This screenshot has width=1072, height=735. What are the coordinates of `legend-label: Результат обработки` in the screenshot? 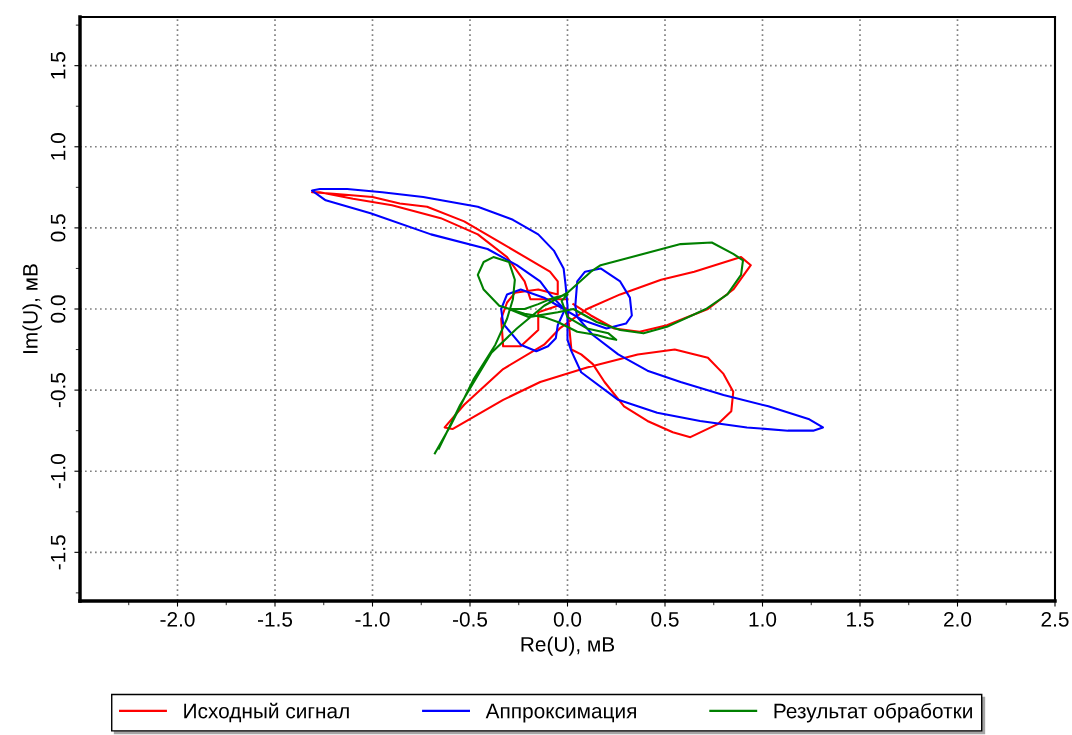 It's located at (873, 712).